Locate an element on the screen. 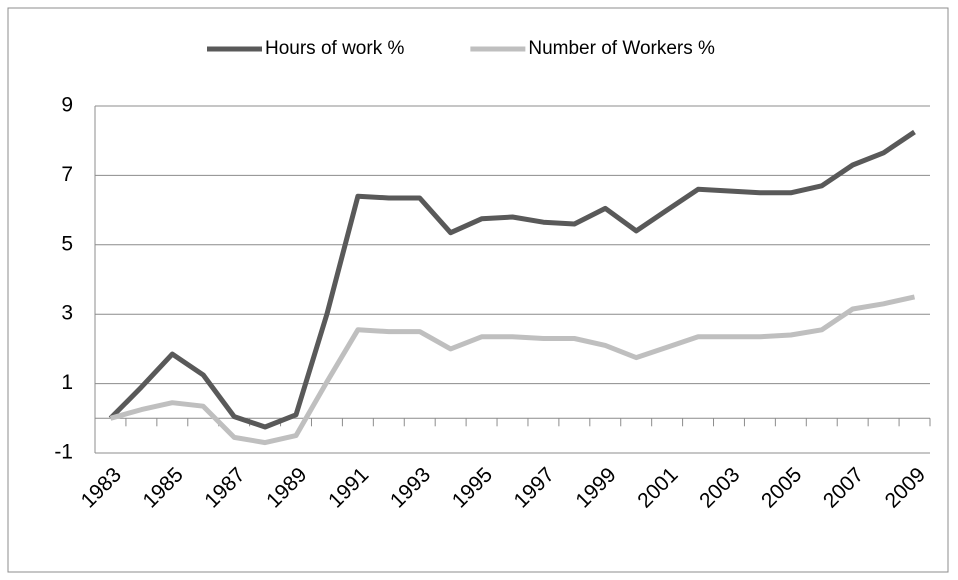  y-tick-label: 9 is located at coordinates (67, 105).